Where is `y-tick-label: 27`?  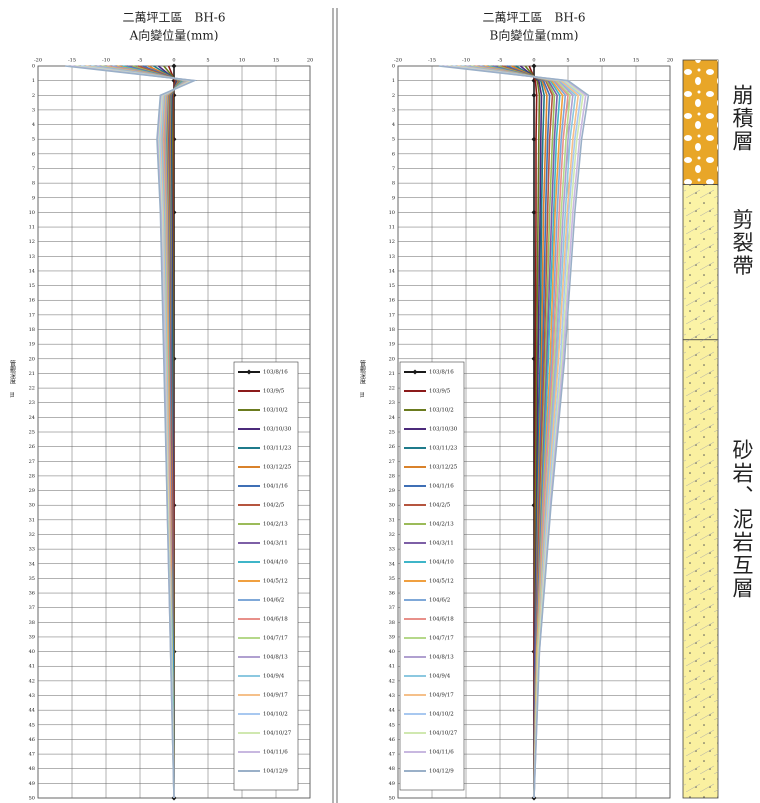 y-tick-label: 27 is located at coordinates (392, 462).